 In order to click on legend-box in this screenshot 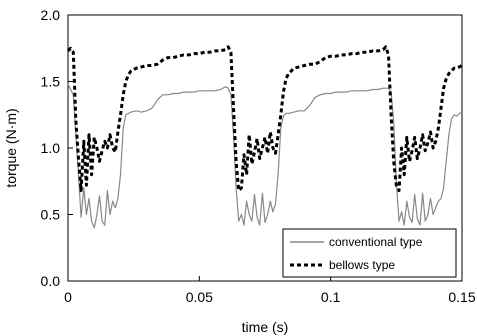, I will do `click(369, 253)`.